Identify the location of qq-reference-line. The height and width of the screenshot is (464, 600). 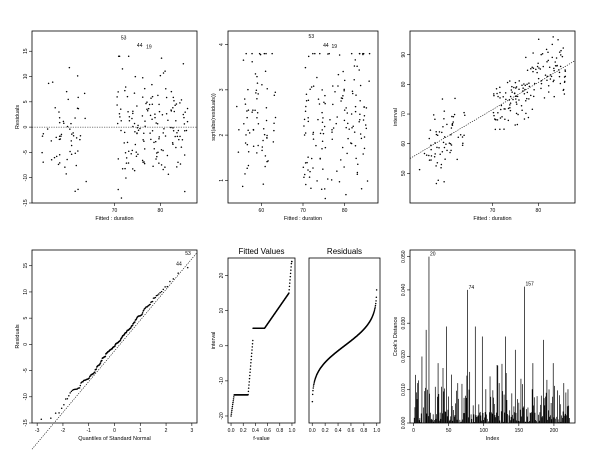
(114, 351).